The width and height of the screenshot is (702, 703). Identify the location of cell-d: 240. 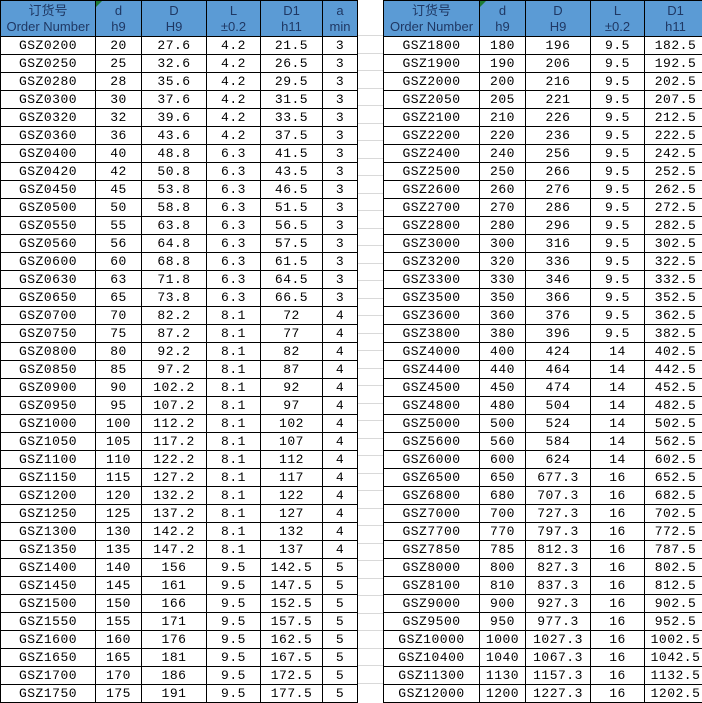
(502, 153).